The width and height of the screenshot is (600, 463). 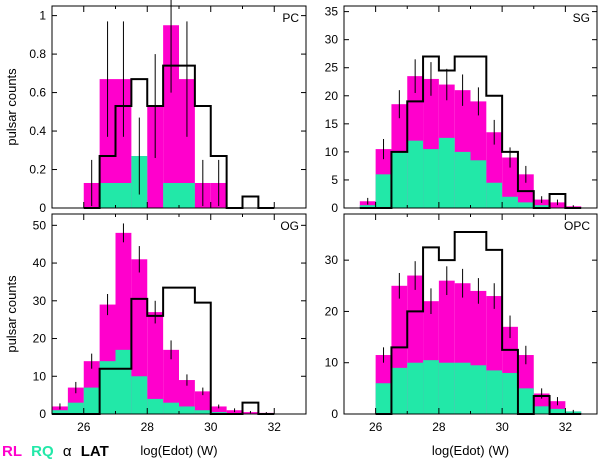 What do you see at coordinates (37, 93) in the screenshot?
I see `y-tick-label: 0.6` at bounding box center [37, 93].